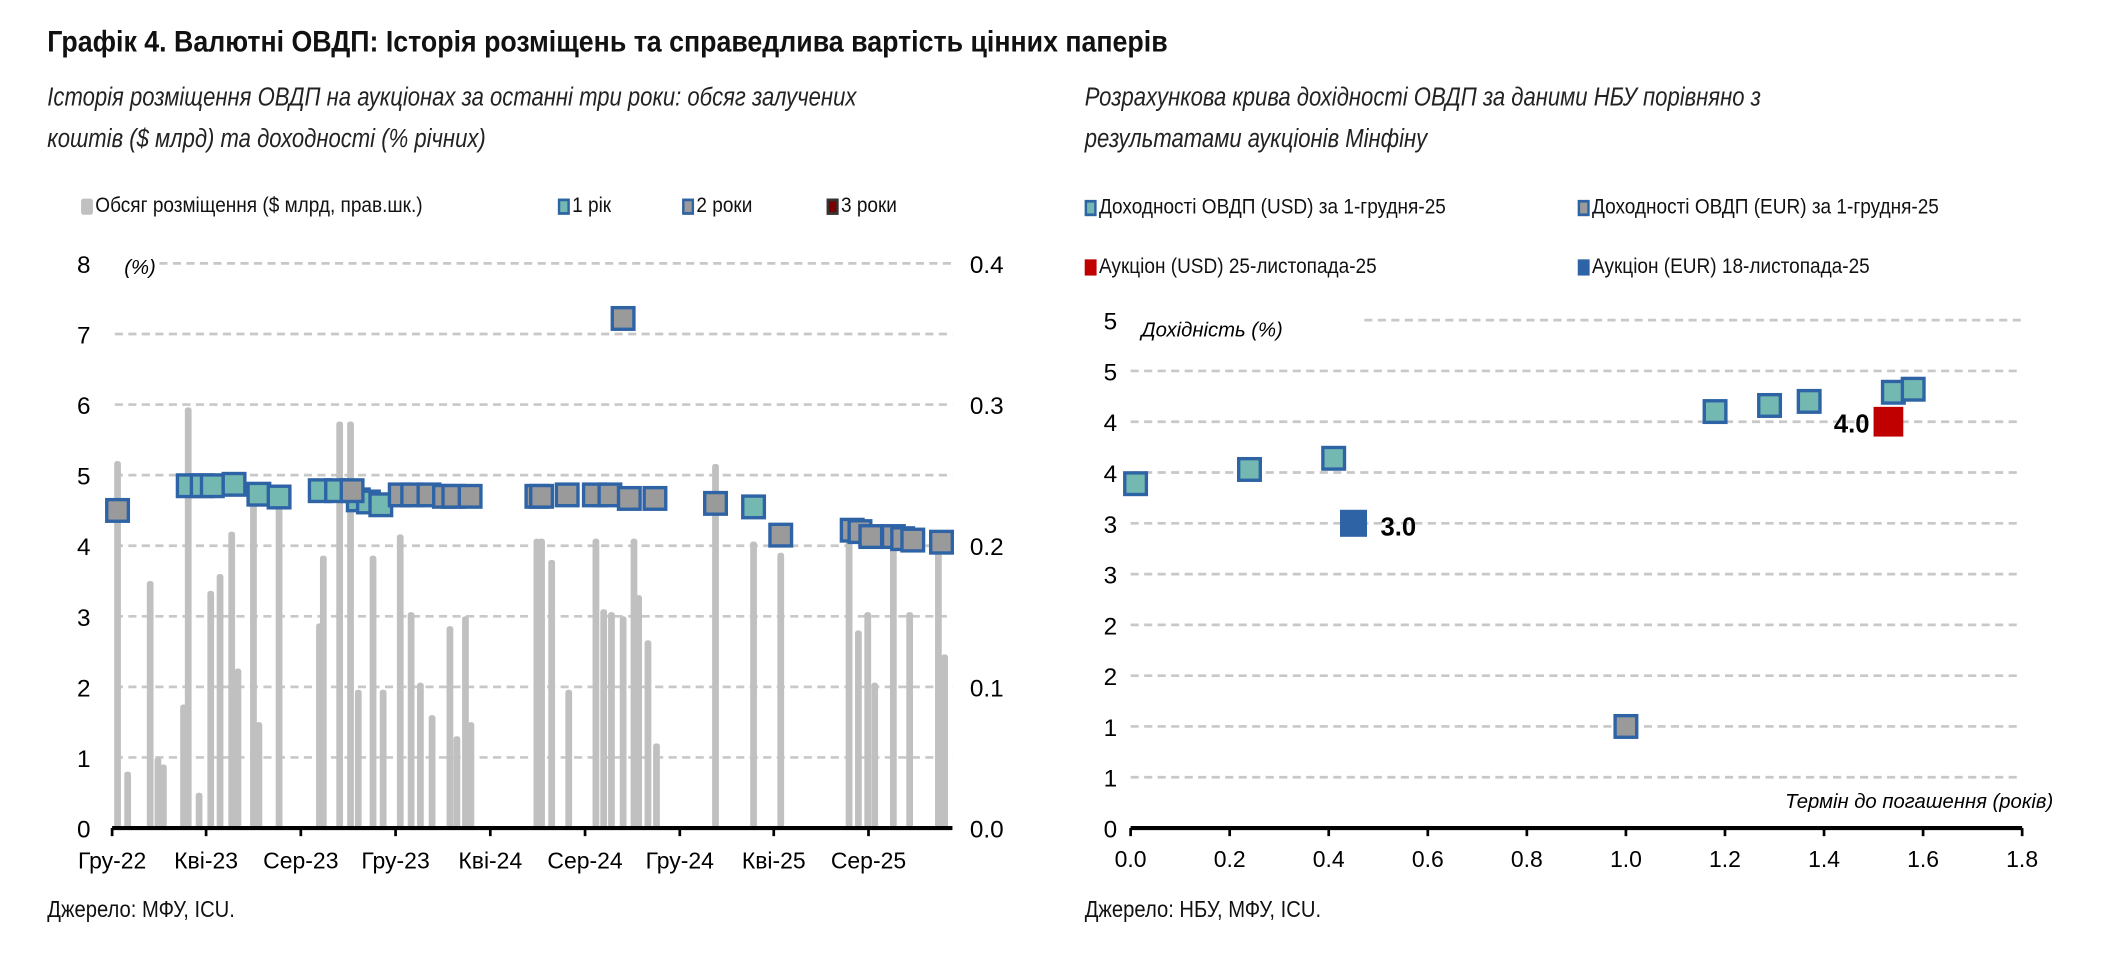  Describe the element at coordinates (140, 268) in the screenshot. I see `left-y-axis-label: (%)` at that location.